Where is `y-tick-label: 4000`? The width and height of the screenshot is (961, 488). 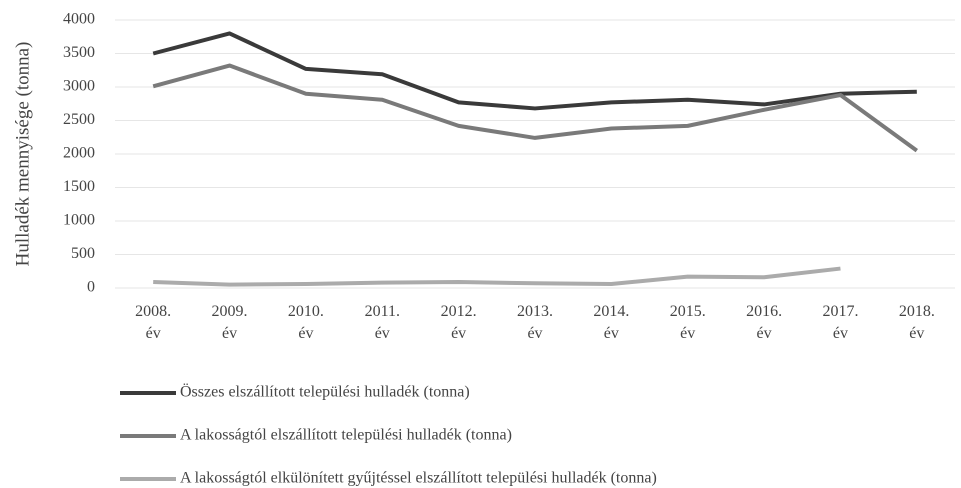
y-tick-label: 4000 is located at coordinates (79, 19).